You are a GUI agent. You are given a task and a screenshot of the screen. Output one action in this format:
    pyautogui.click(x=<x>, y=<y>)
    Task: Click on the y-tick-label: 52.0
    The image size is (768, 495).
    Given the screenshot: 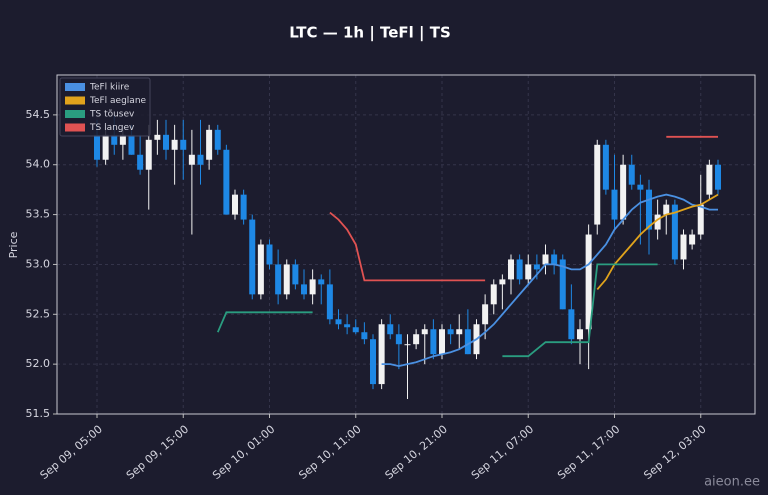 What is the action you would take?
    pyautogui.click(x=38, y=363)
    